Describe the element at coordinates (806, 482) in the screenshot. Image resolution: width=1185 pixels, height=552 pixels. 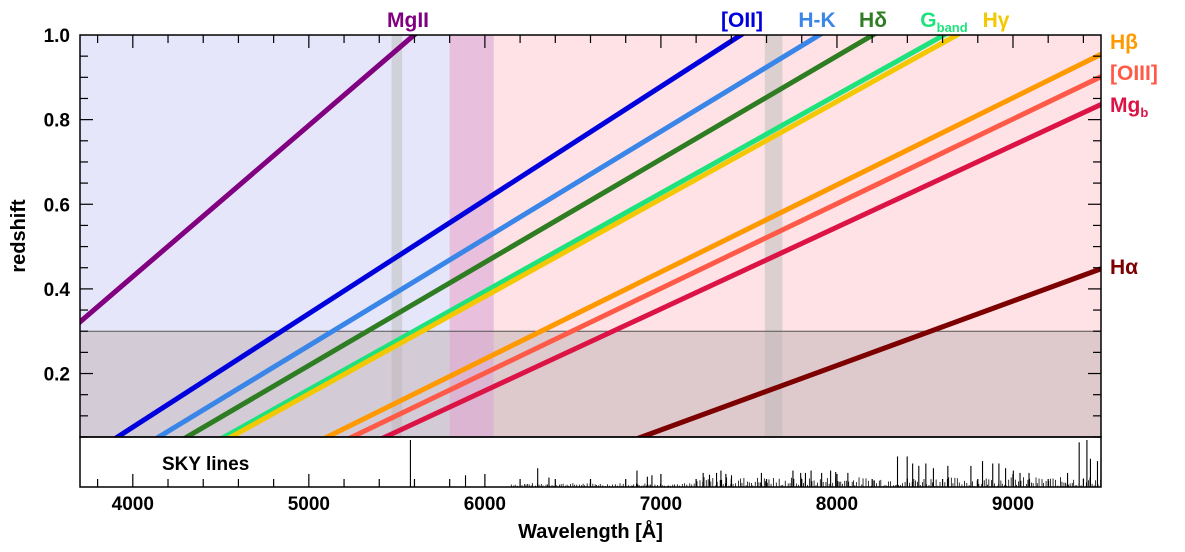
I see `sky-forest` at that location.